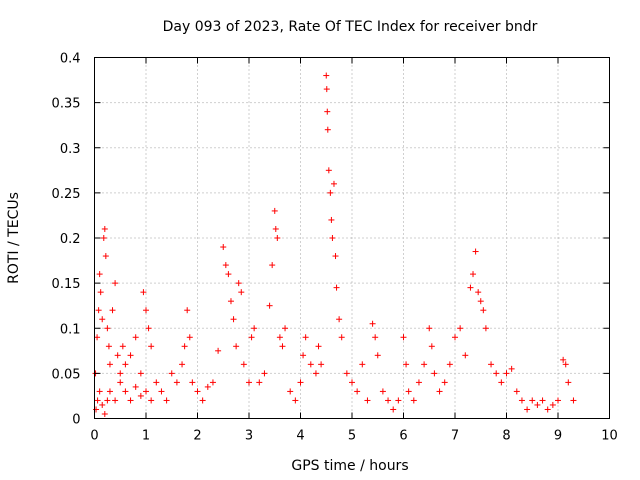  Describe the element at coordinates (70, 149) in the screenshot. I see `y-tick-label: 0.3` at that location.